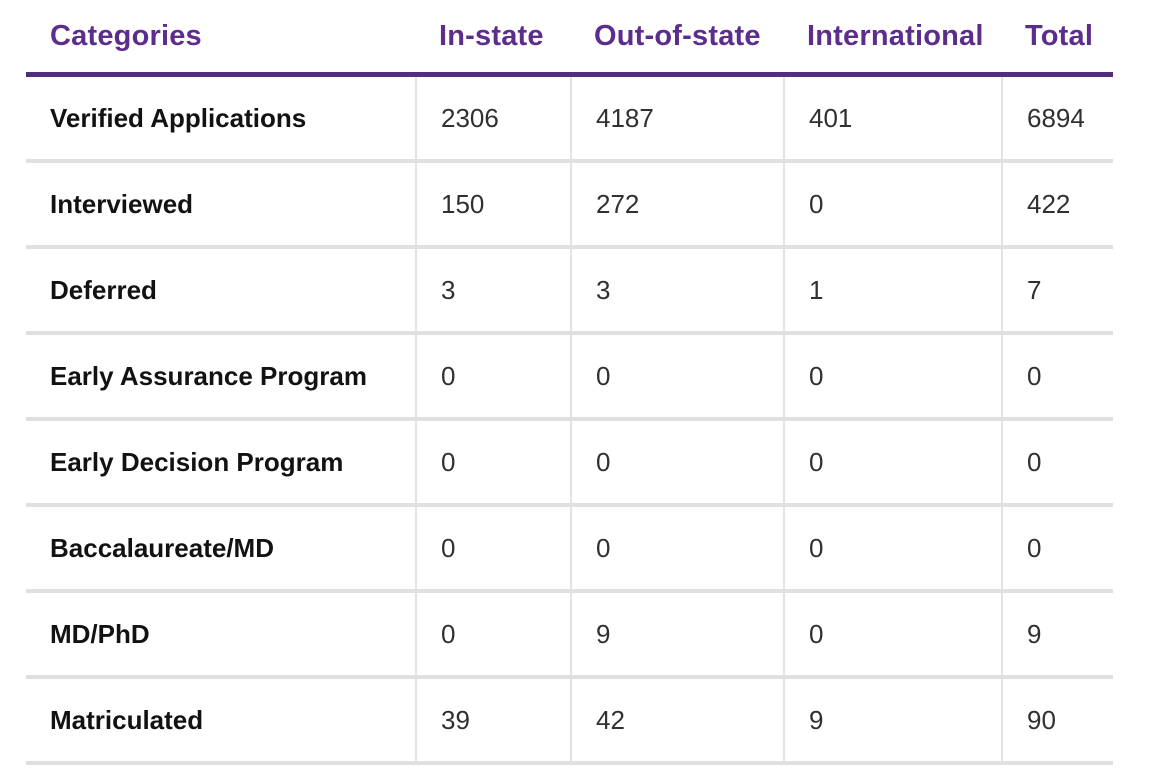 The width and height of the screenshot is (1168, 780). I want to click on table-row-early-assurance-program: Early Assurance Program 0 0 0 0, so click(569, 378).